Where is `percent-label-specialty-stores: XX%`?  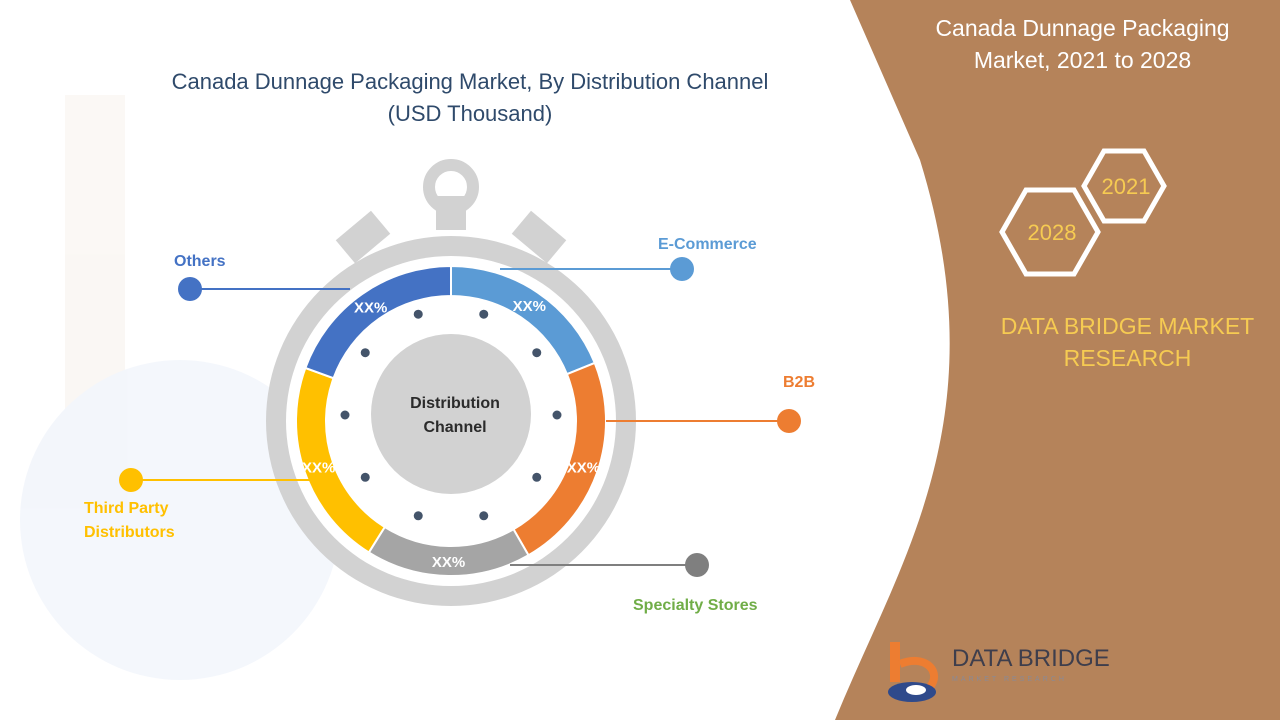
percent-label-specialty-stores: XX% is located at coordinates (448, 562).